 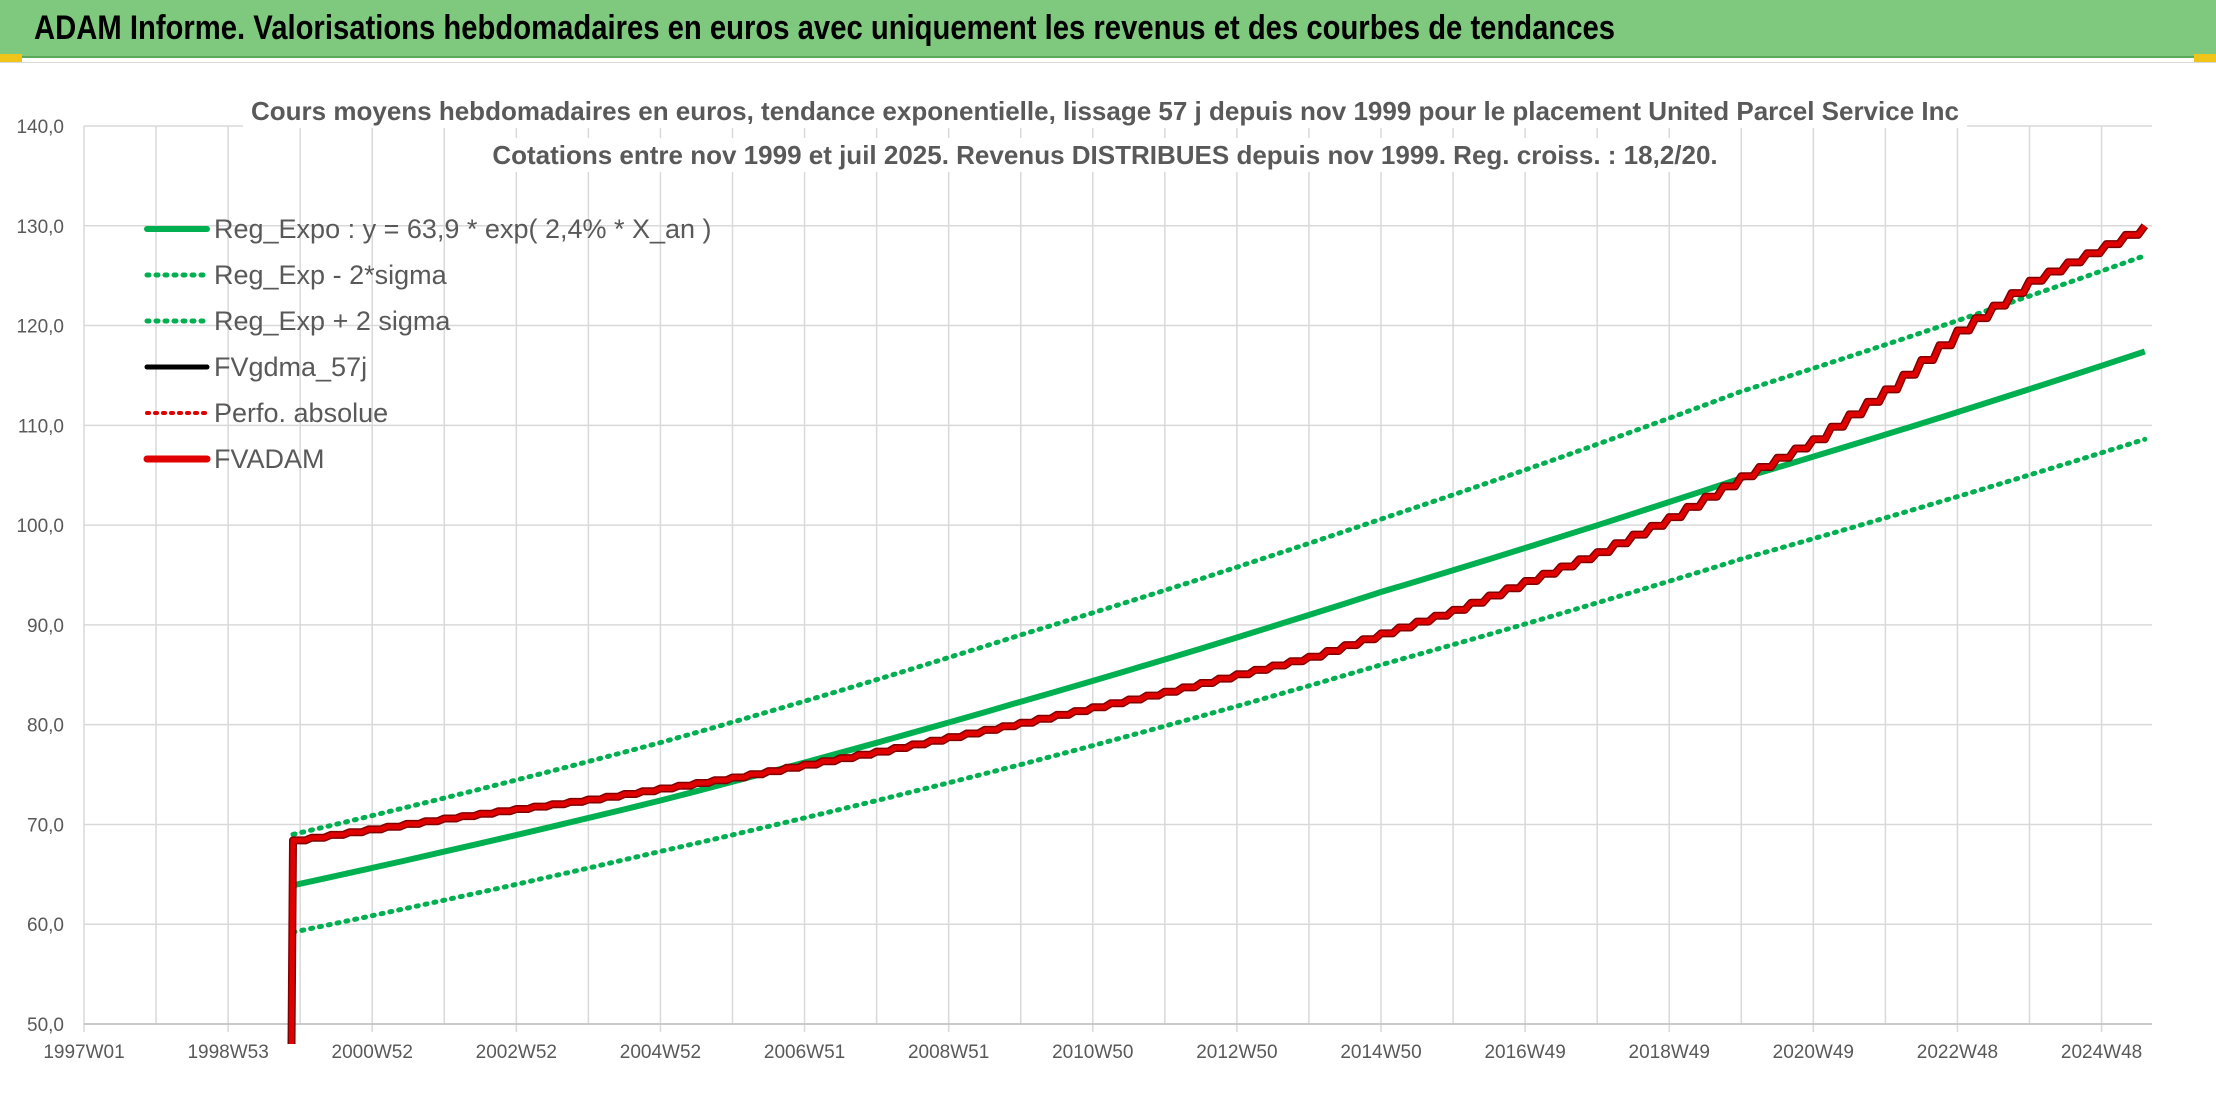 What do you see at coordinates (45, 825) in the screenshot?
I see `y-tick-label: 70,0` at bounding box center [45, 825].